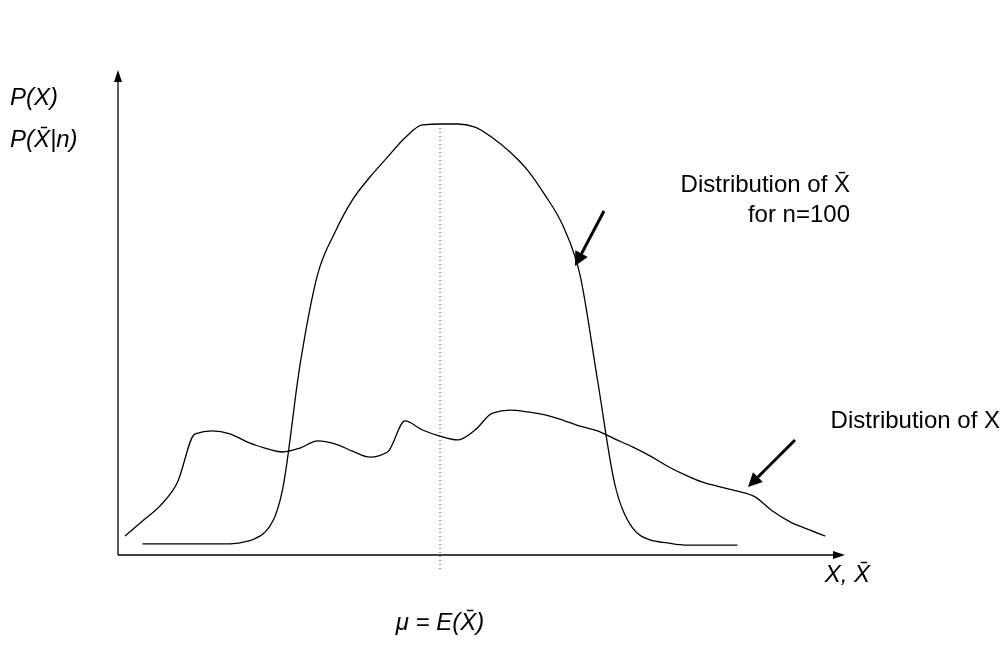  I want to click on annotation: Distribution of X̄ for n=100, so click(765, 198).